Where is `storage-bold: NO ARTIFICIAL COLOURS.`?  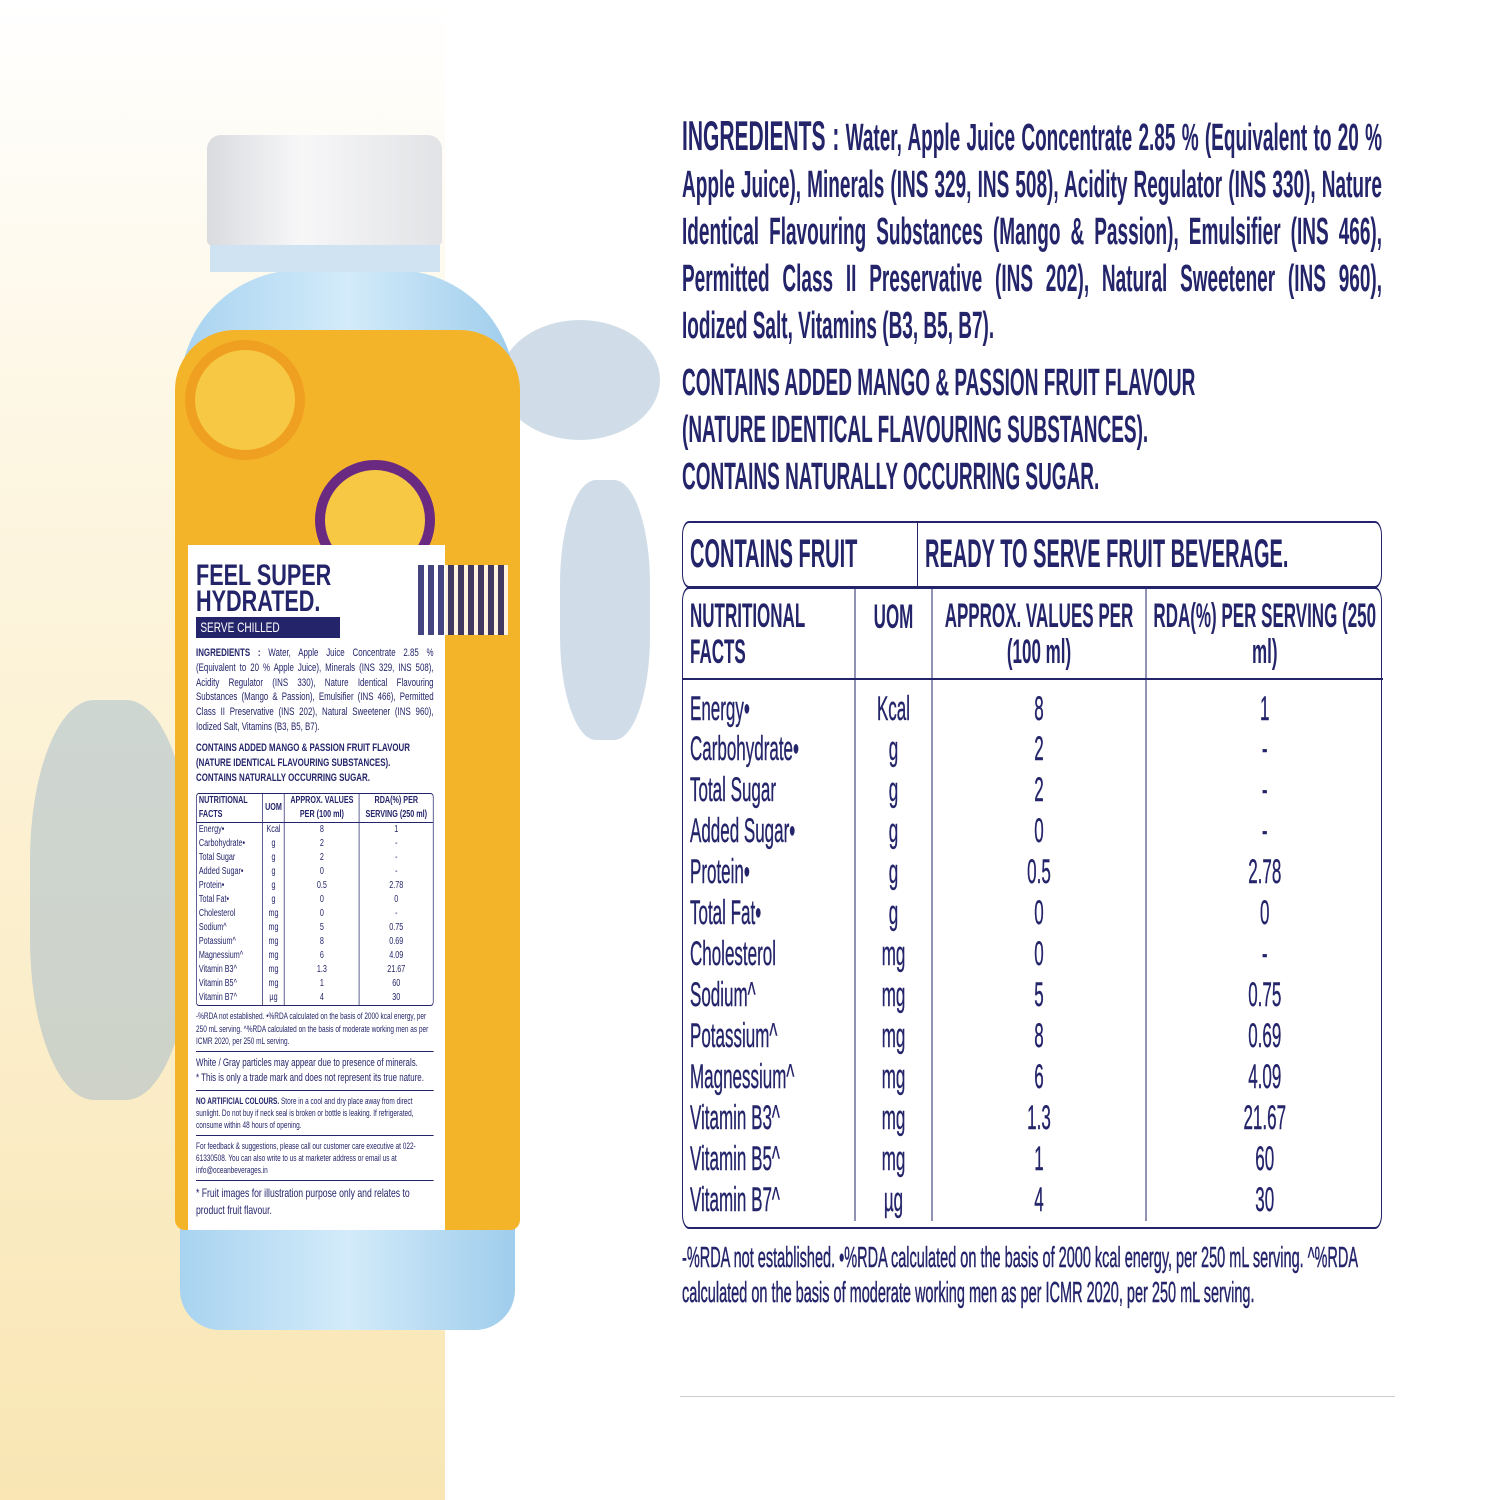 storage-bold: NO ARTIFICIAL COLOURS. is located at coordinates (238, 1100).